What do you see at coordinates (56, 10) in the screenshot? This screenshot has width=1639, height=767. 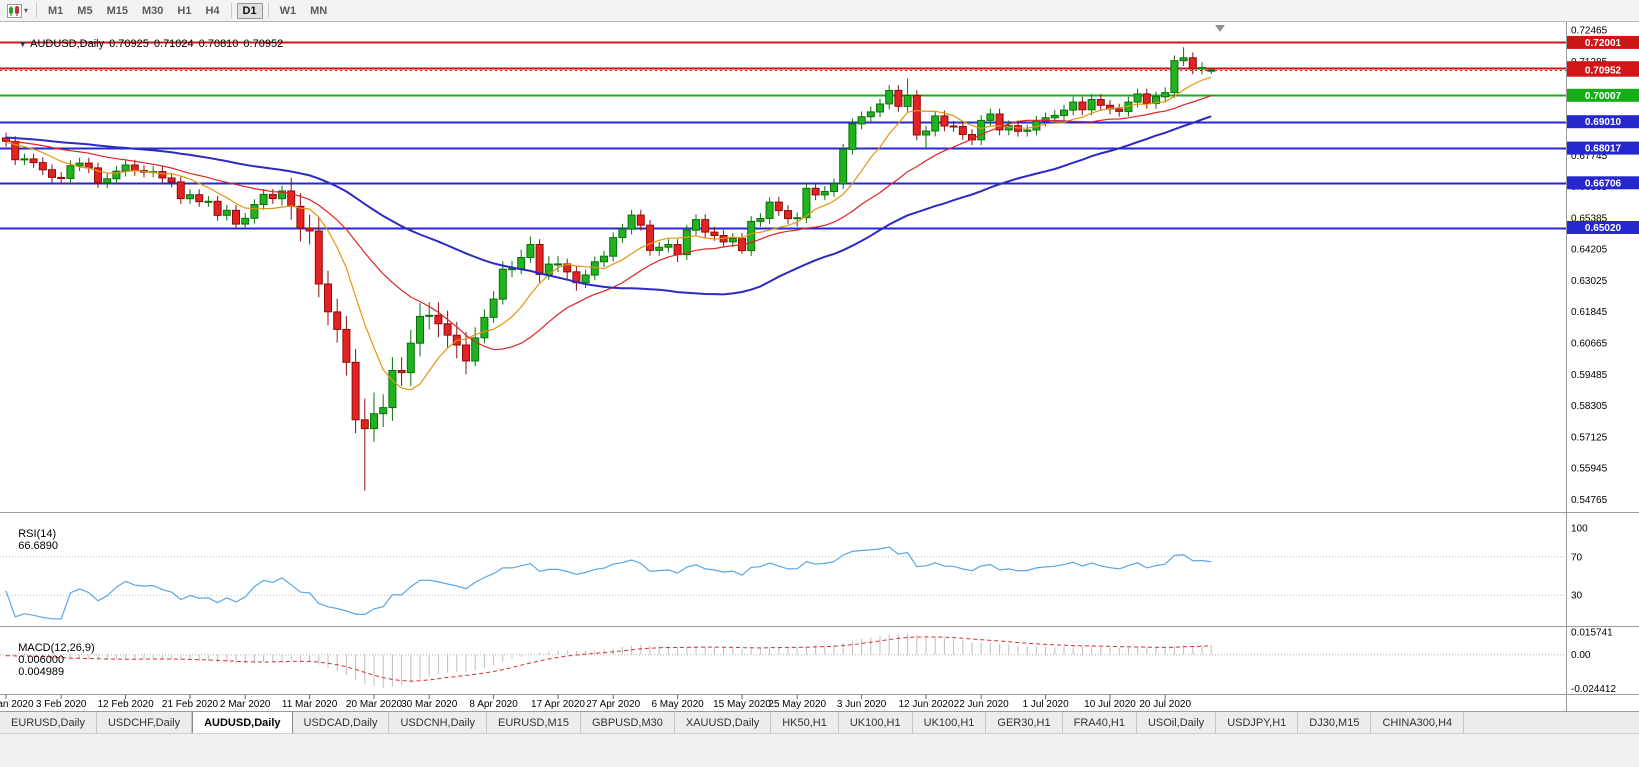 I see `timeframe-button-M1: M1` at bounding box center [56, 10].